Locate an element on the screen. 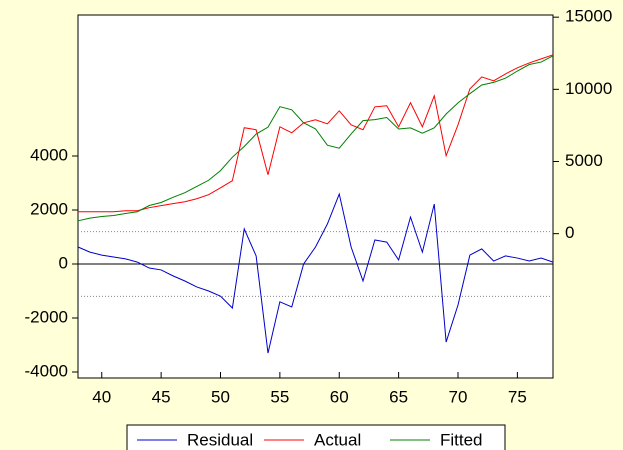 The height and width of the screenshot is (450, 623). x-tick-label: 50 is located at coordinates (220, 396).